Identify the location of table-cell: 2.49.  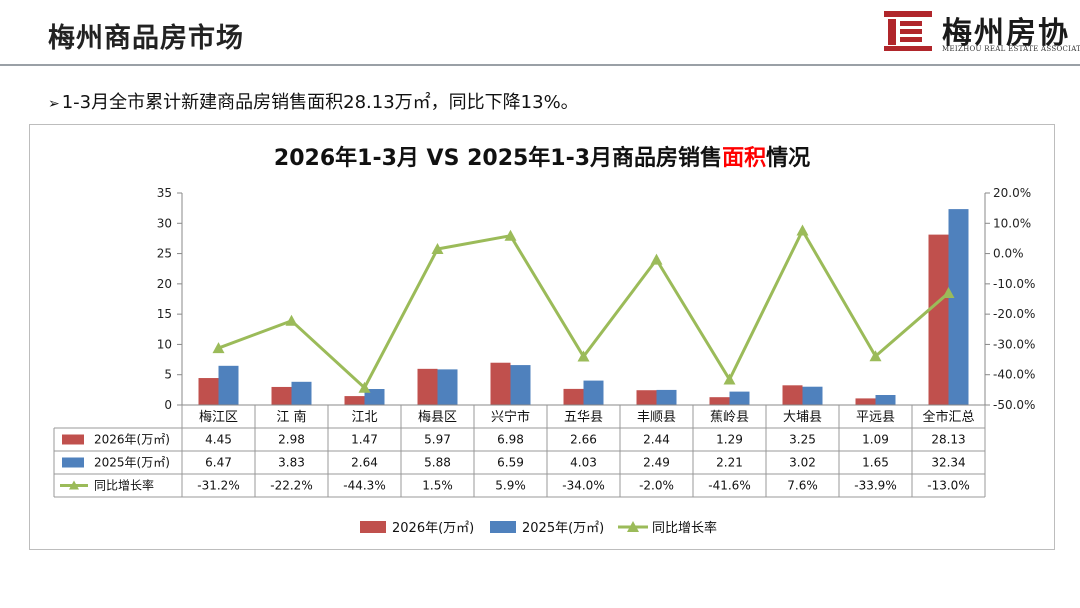
(656, 463).